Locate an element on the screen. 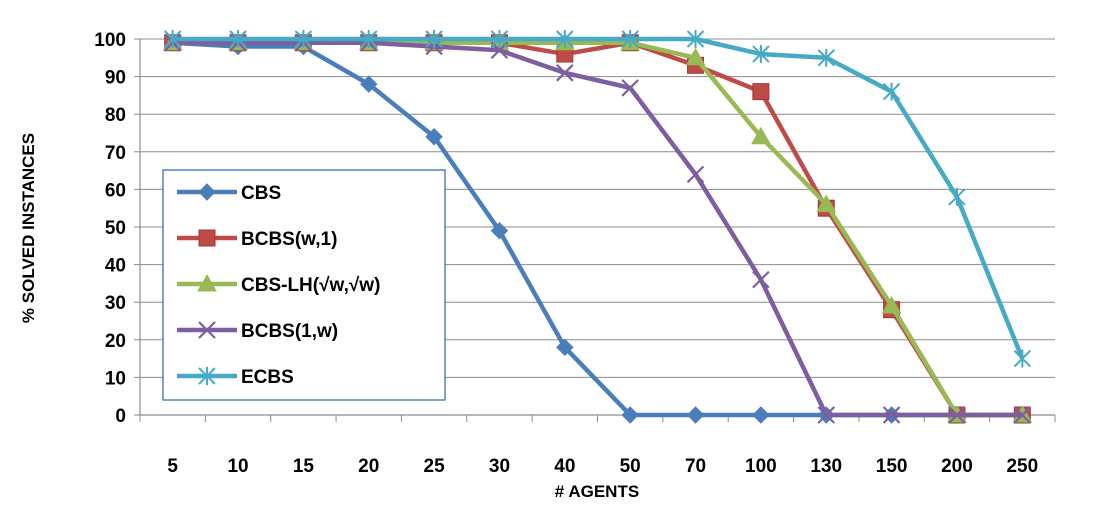 This screenshot has height=515, width=1093. x-tick-label: 10 is located at coordinates (237, 466).